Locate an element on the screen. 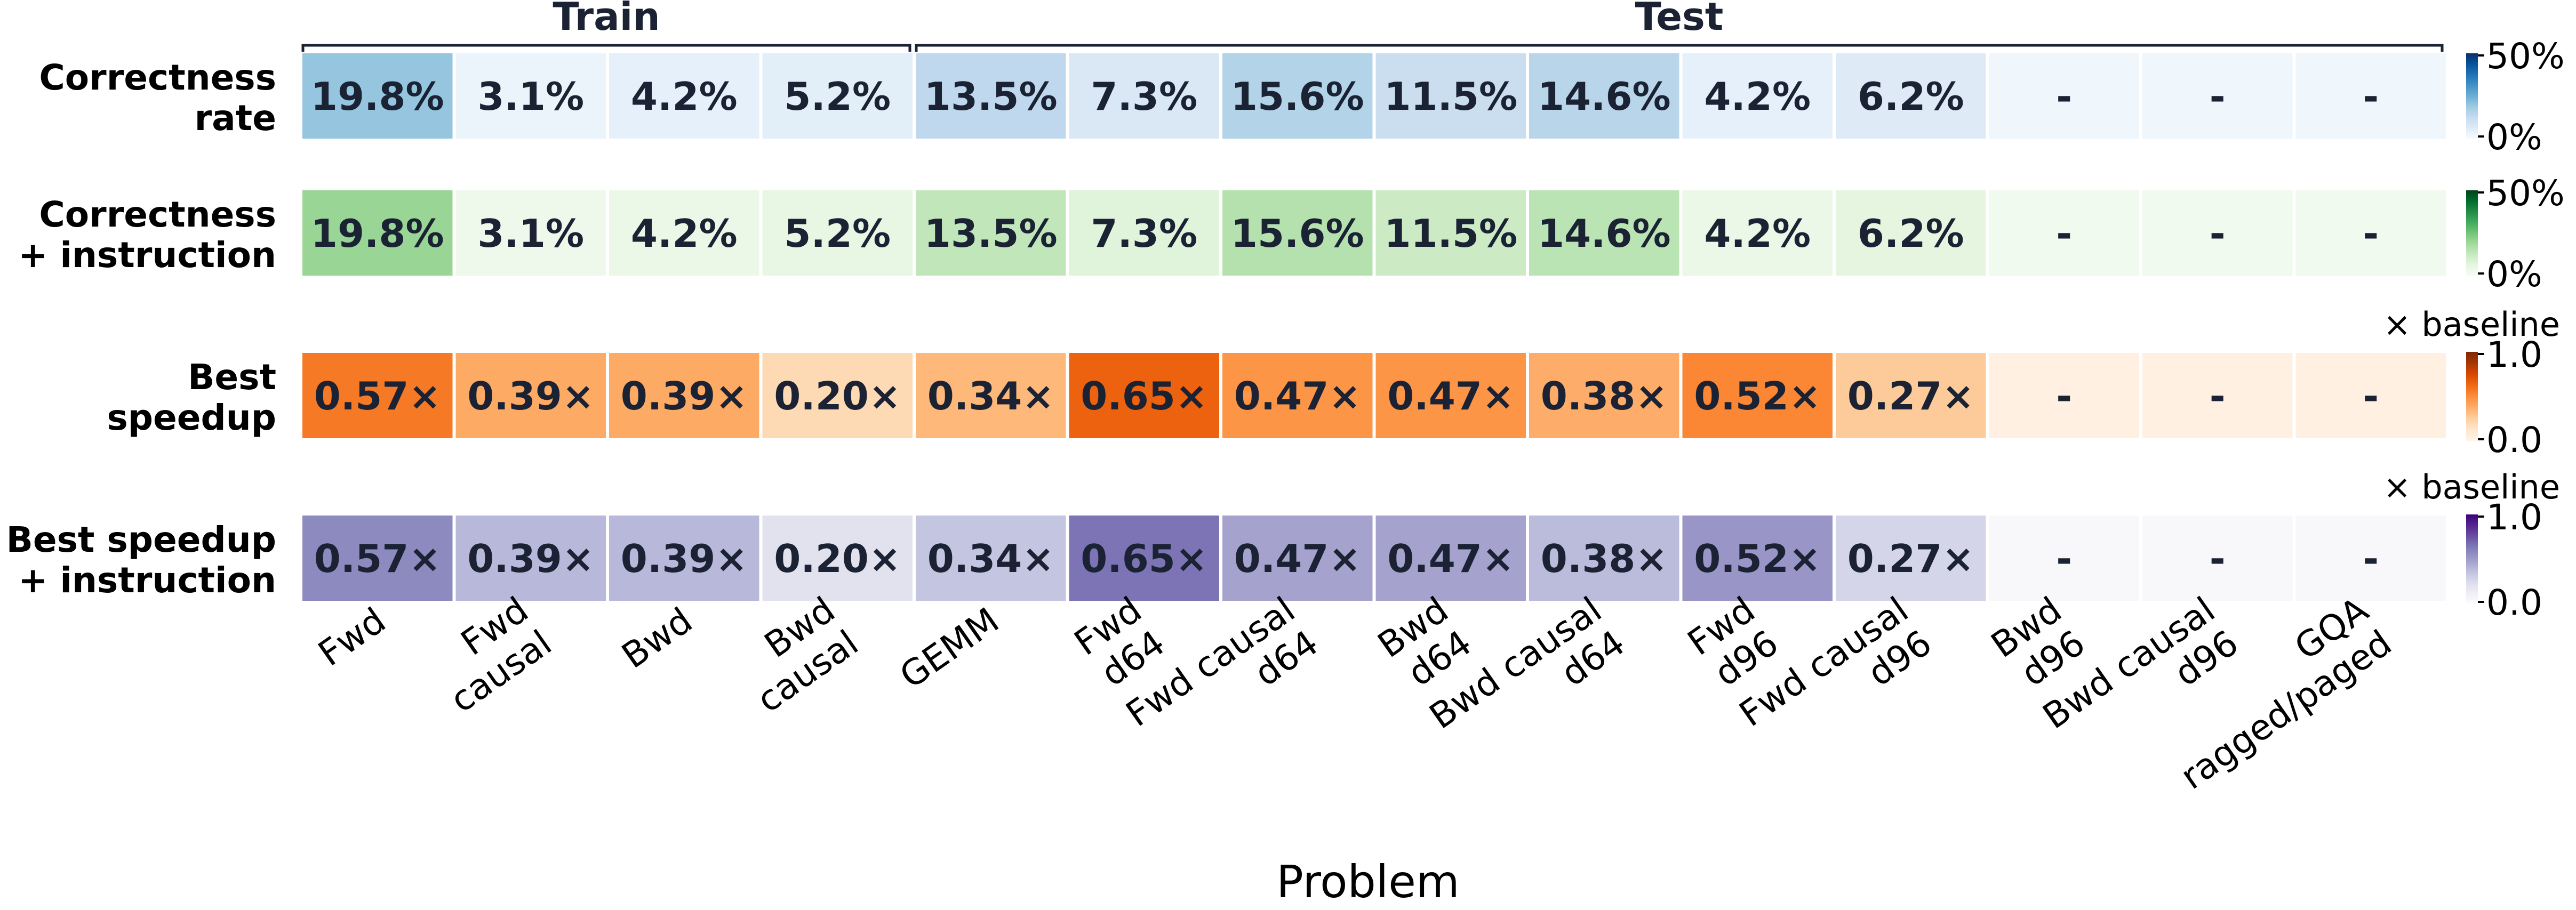 This screenshot has width=2576, height=910. cell-label: 11.5% is located at coordinates (1450, 233).